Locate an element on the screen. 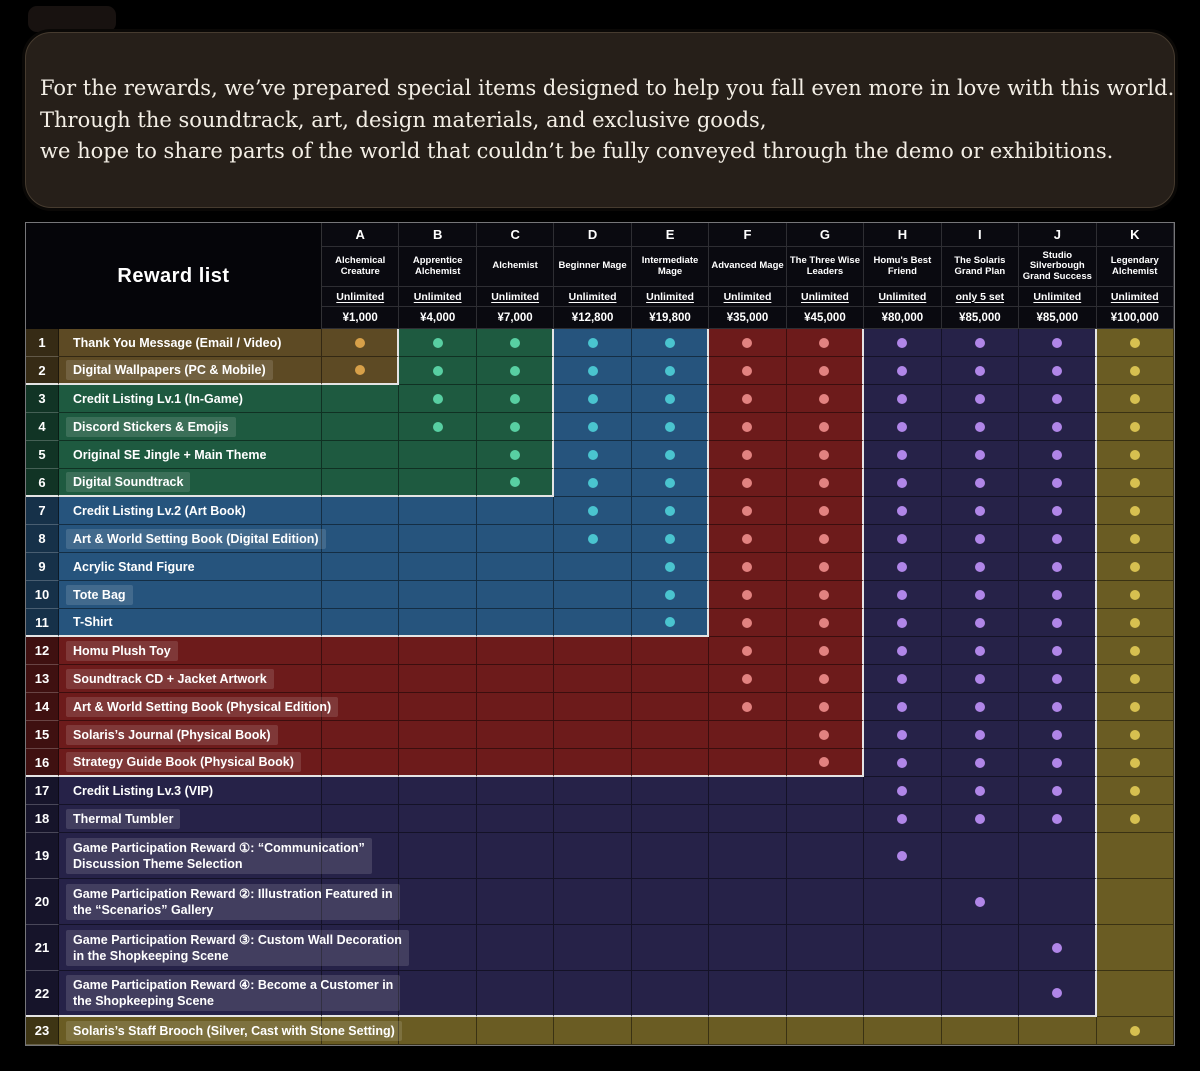 This screenshot has width=1200, height=1071. column-letter: A is located at coordinates (361, 235).